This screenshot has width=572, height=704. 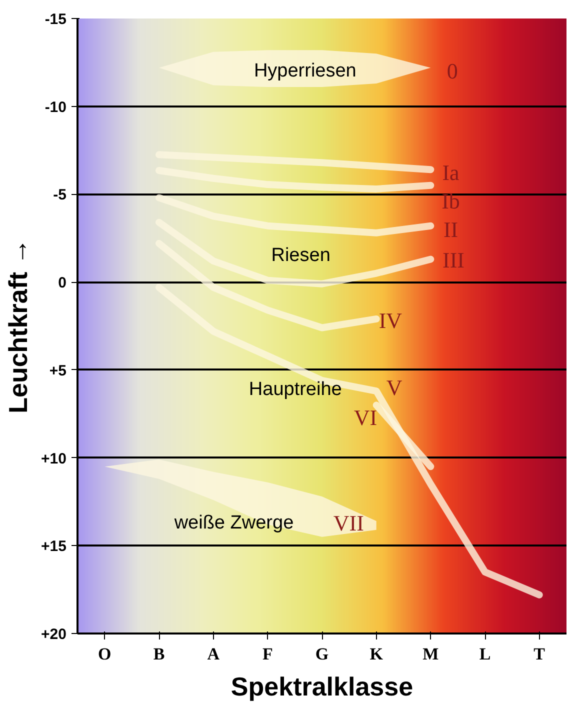 What do you see at coordinates (453, 260) in the screenshot?
I see `annotation: III` at bounding box center [453, 260].